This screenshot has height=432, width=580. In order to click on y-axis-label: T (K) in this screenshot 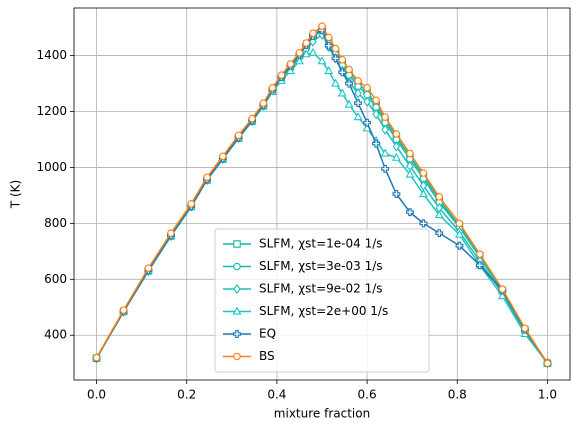, I will do `click(16, 194)`.